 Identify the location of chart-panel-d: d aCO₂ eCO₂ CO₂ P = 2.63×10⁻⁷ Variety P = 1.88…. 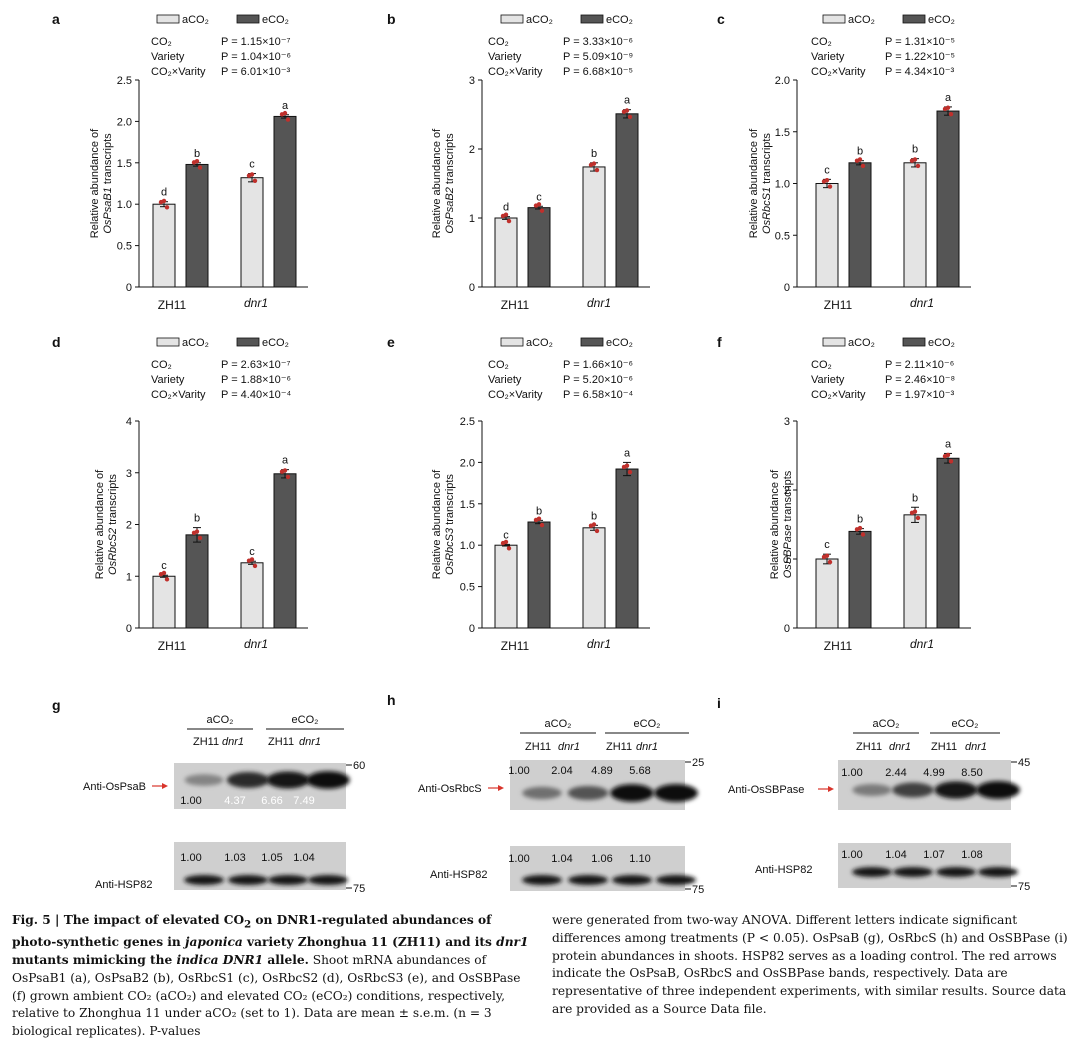
(180, 493).